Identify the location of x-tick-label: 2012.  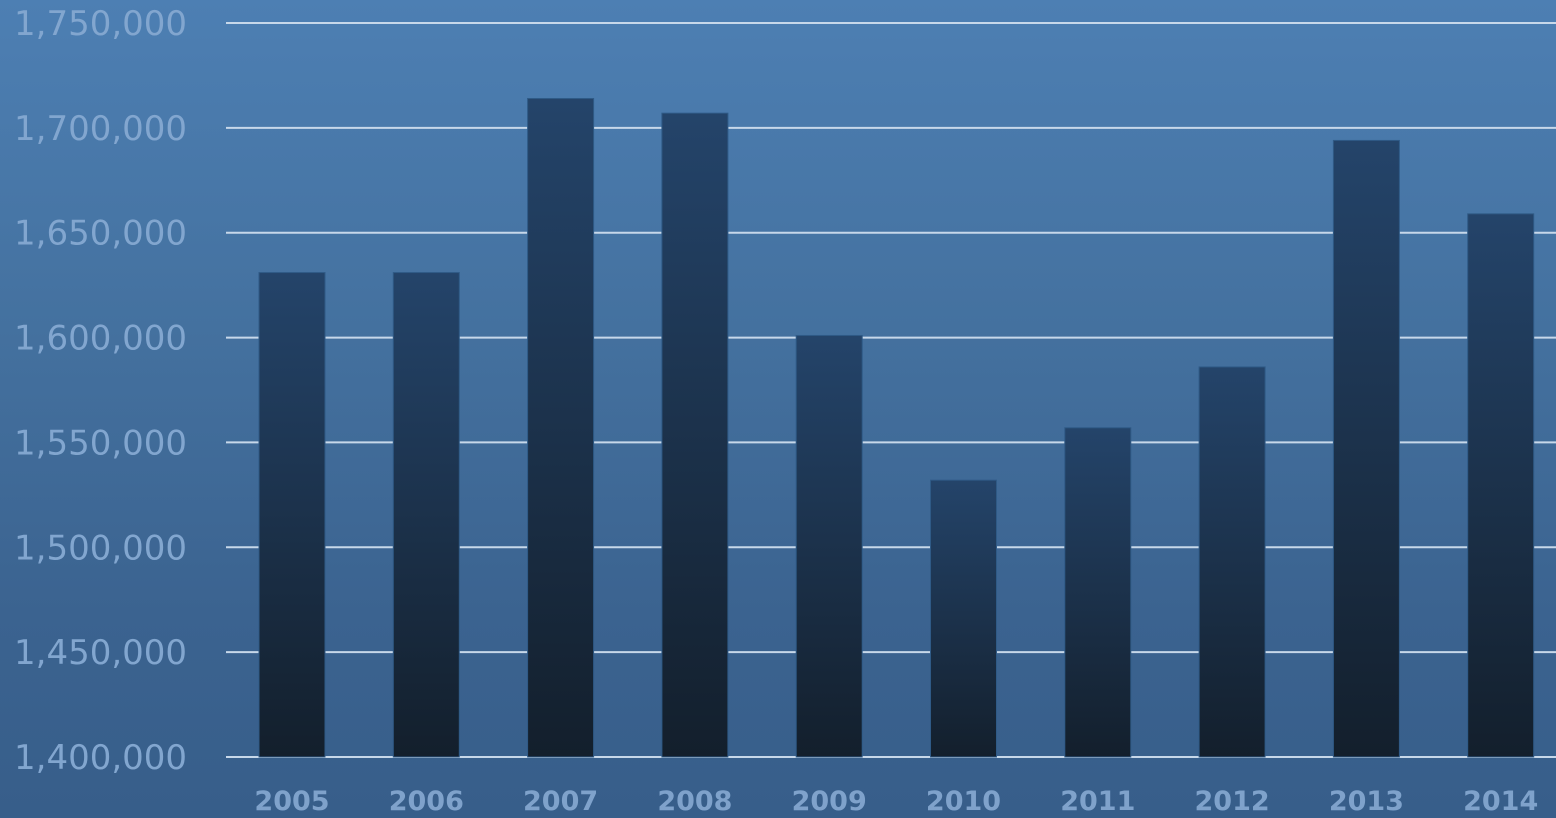
(1232, 801).